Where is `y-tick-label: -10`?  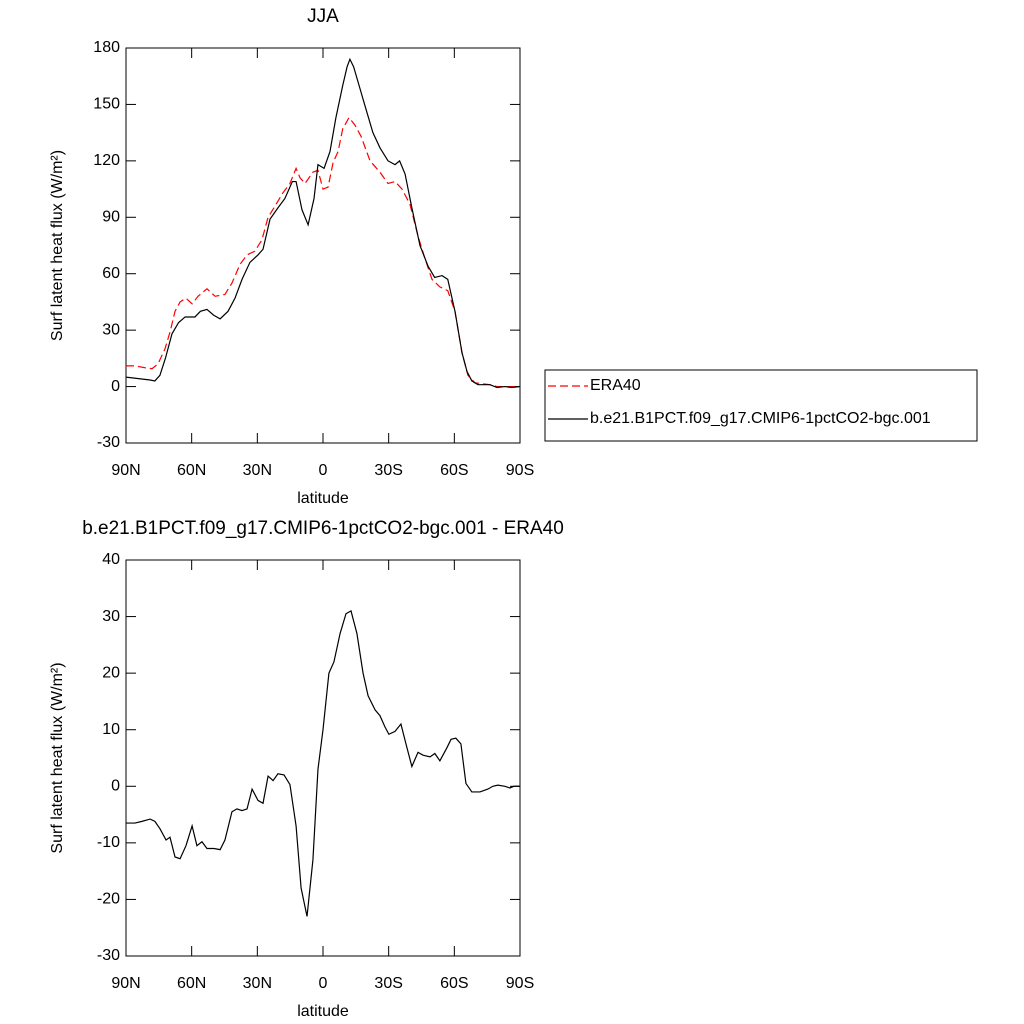
y-tick-label: -10 is located at coordinates (108, 842).